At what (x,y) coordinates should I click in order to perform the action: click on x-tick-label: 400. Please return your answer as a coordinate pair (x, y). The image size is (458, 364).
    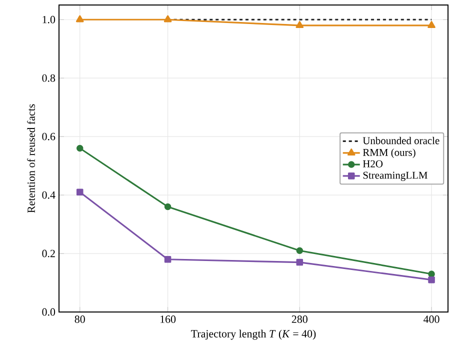
    Looking at the image, I should click on (432, 319).